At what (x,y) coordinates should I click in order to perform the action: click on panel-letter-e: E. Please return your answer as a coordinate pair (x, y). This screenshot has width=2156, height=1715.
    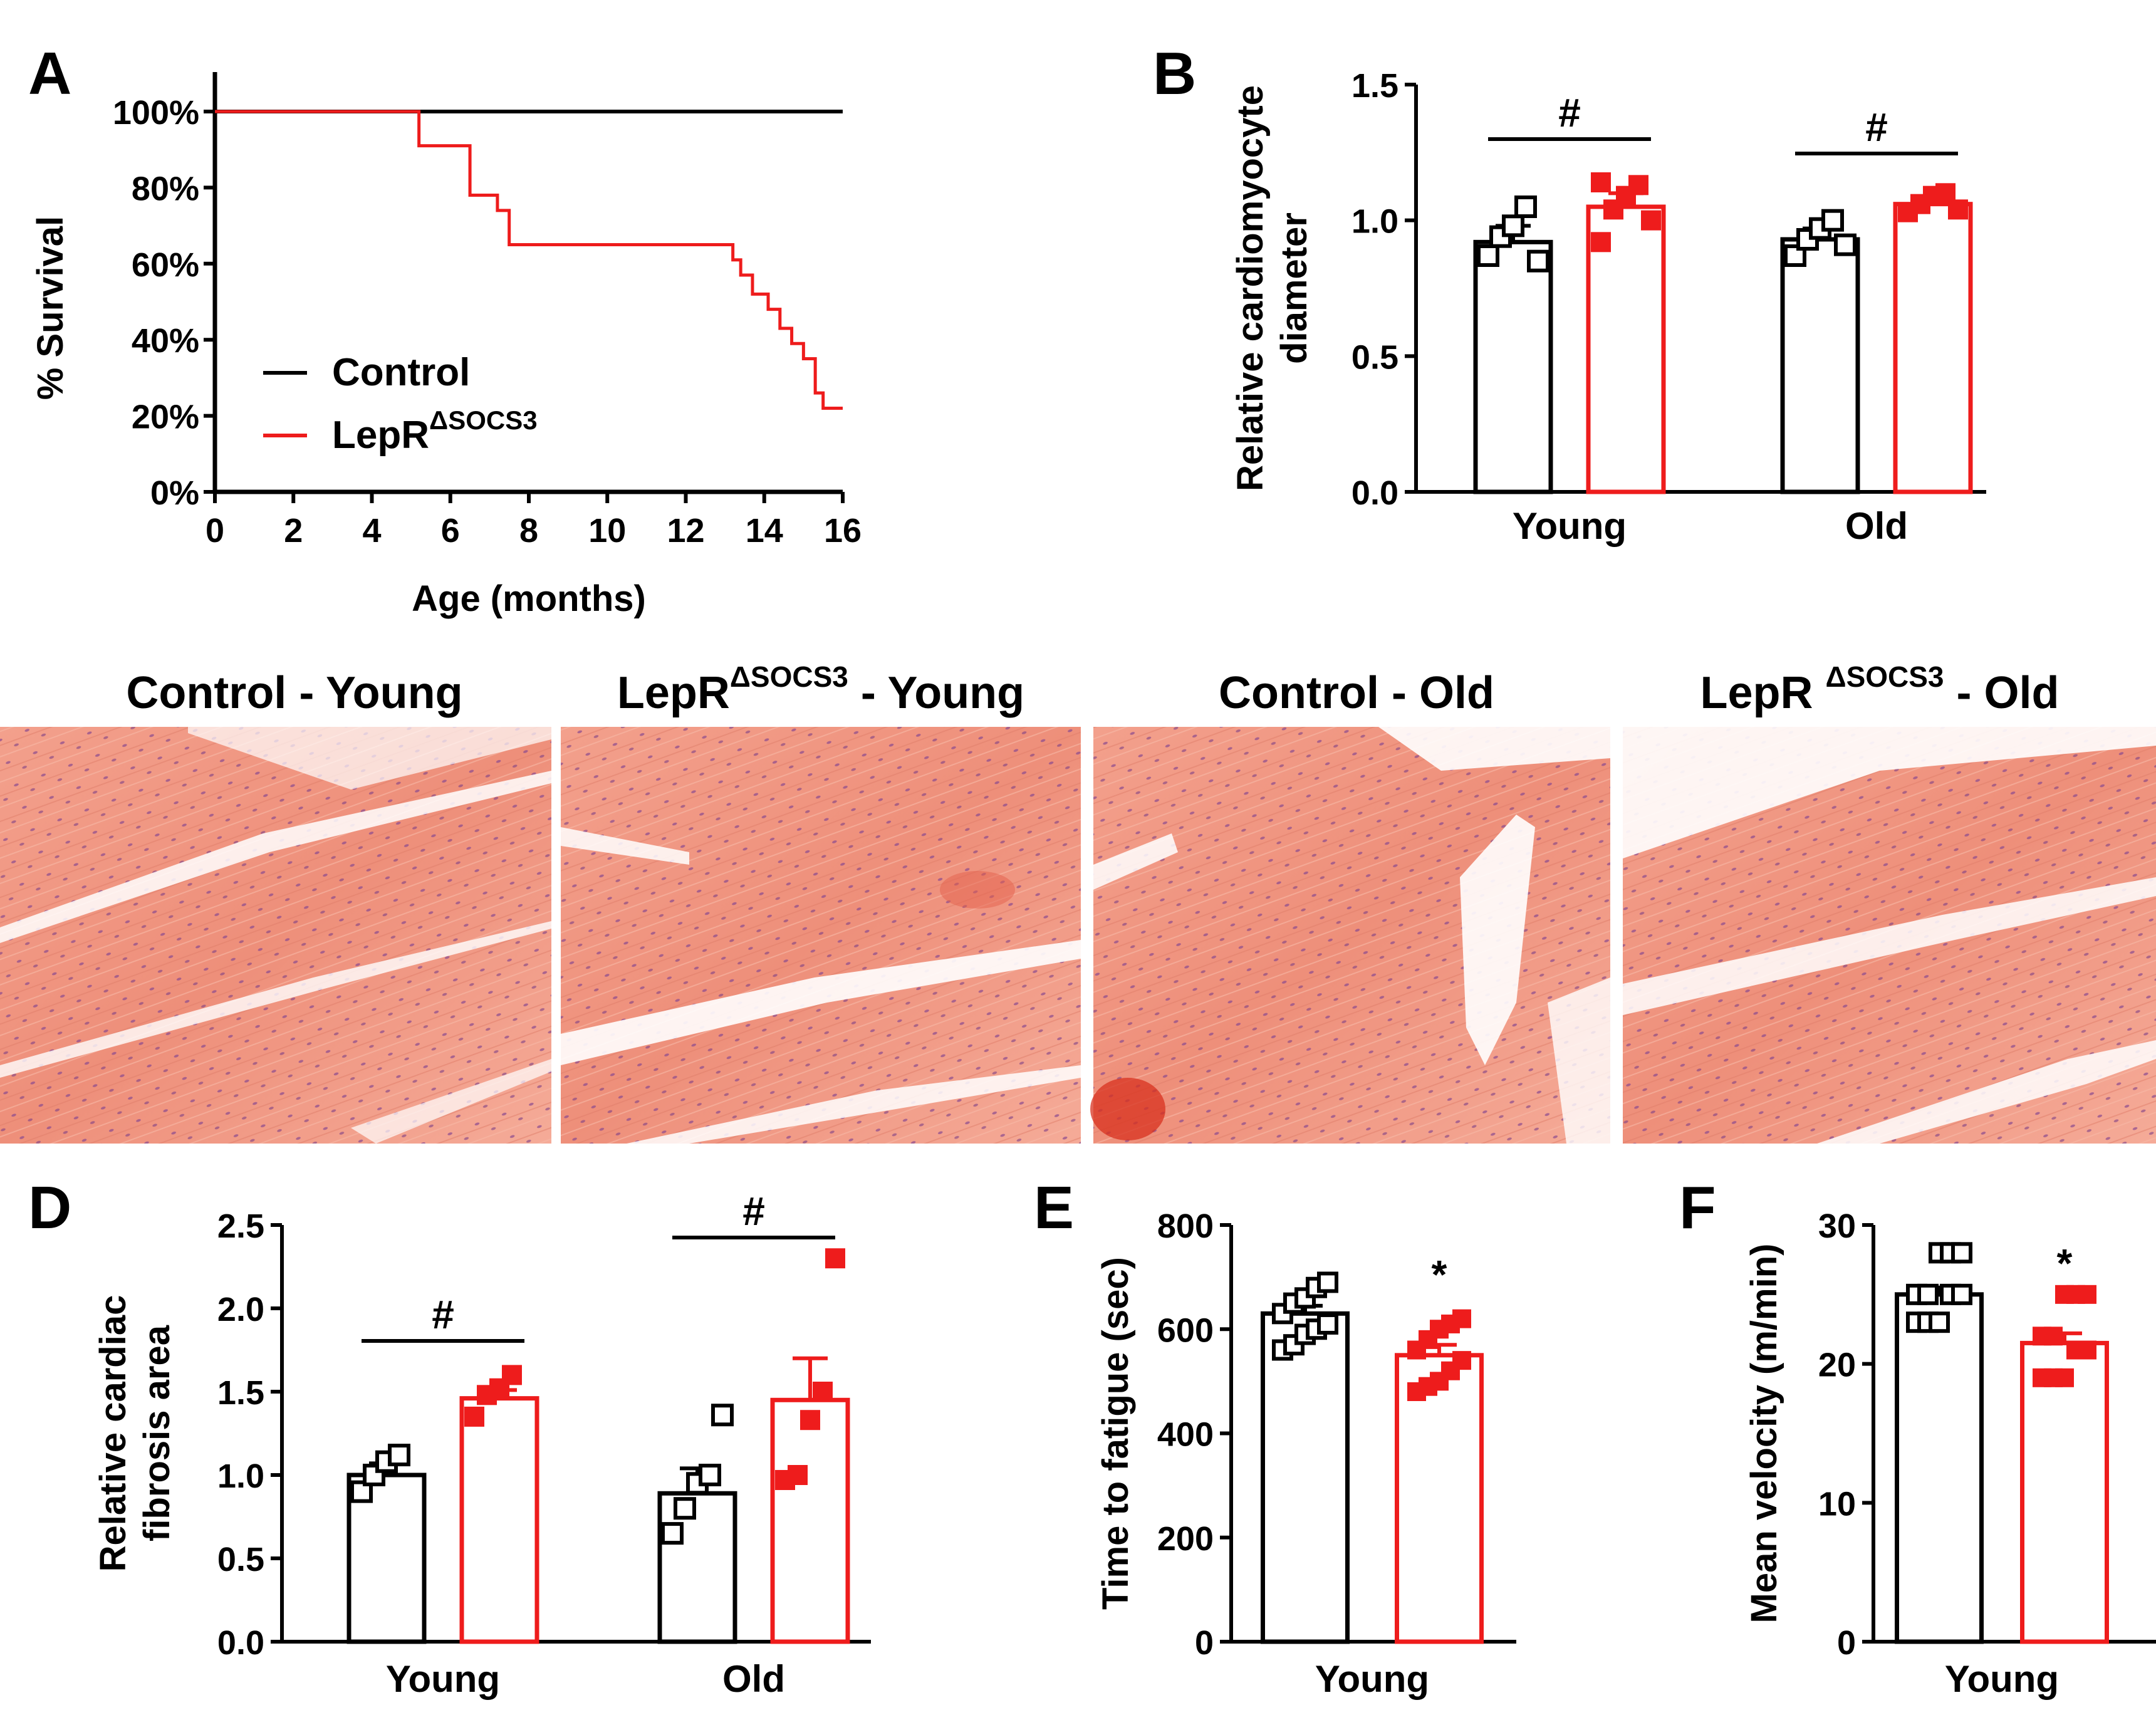
    Looking at the image, I should click on (1054, 1207).